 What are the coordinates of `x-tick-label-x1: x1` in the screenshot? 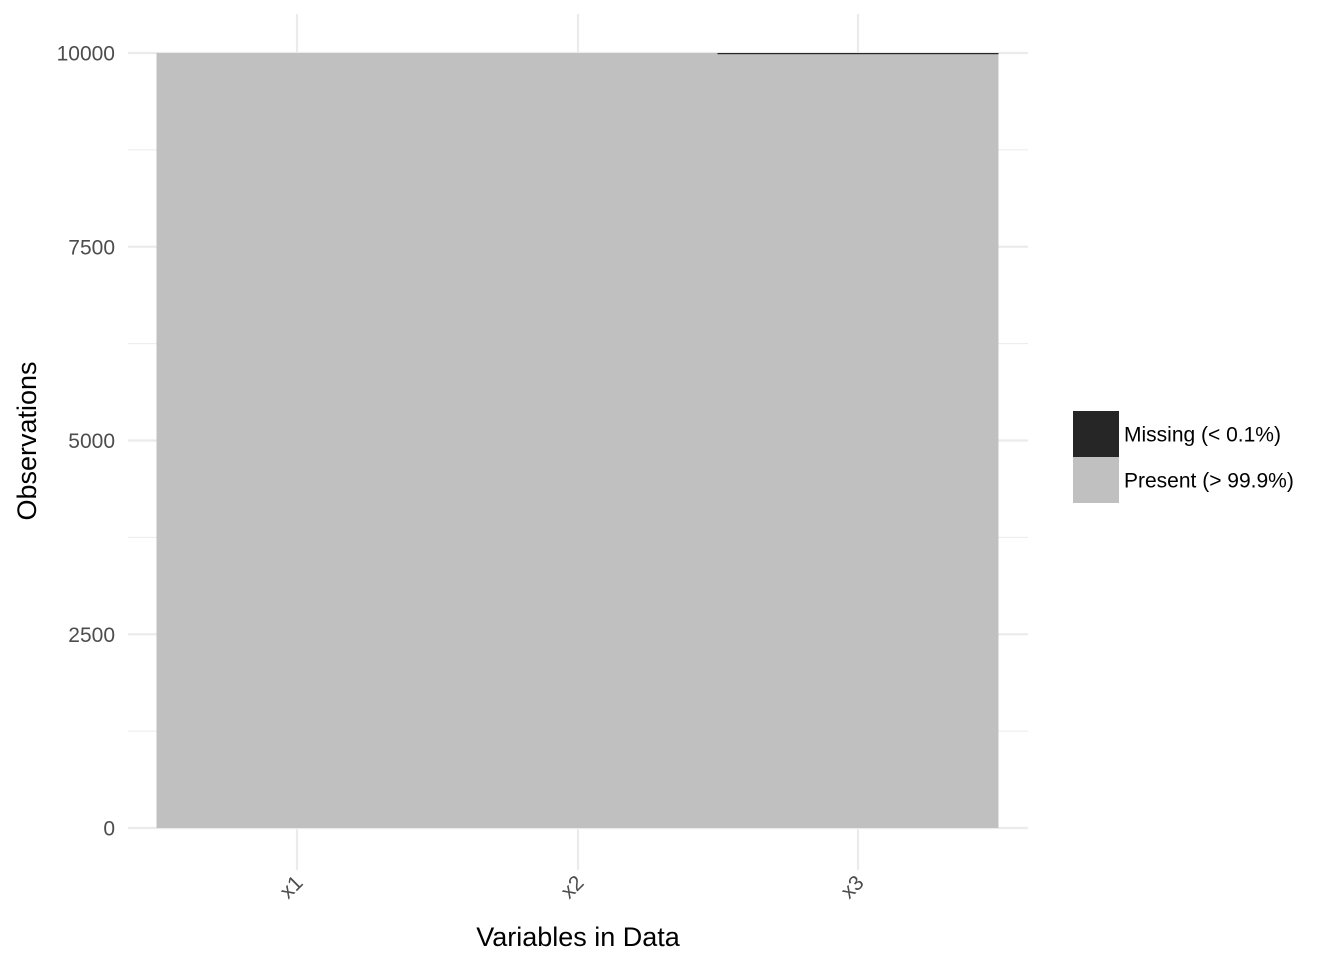 It's located at (292, 887).